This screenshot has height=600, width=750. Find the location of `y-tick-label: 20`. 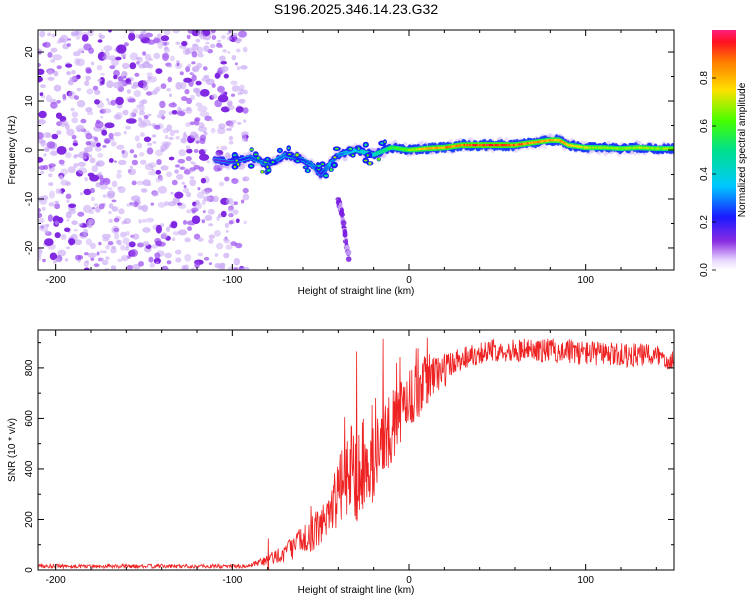

y-tick-label: 20 is located at coordinates (29, 52).